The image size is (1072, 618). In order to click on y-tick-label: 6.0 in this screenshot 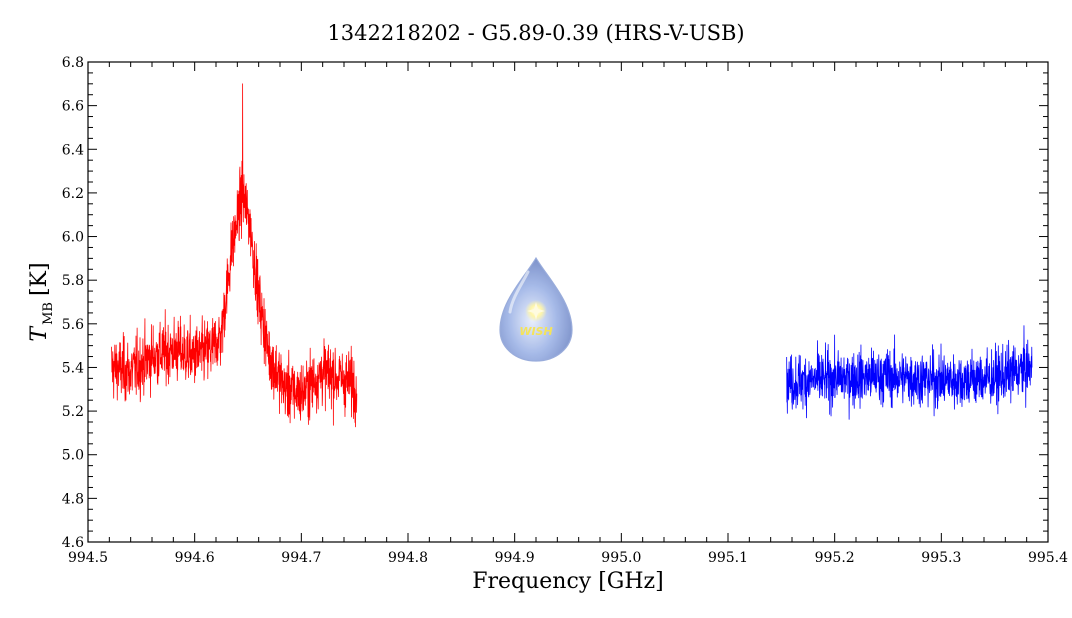, I will do `click(73, 238)`.